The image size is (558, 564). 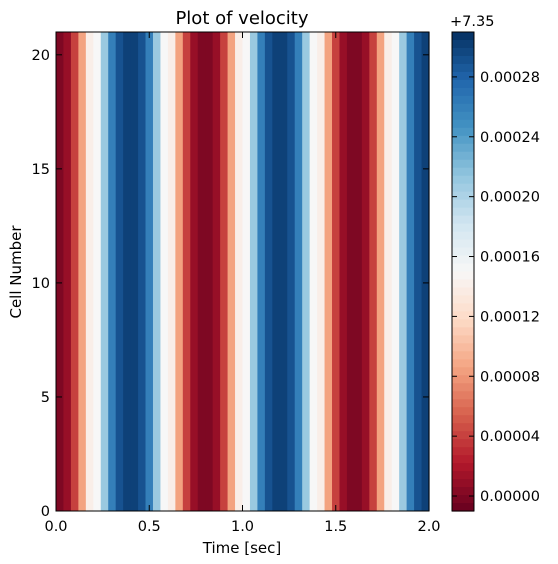 I want to click on x-tick-label: 1.5, so click(x=335, y=527).